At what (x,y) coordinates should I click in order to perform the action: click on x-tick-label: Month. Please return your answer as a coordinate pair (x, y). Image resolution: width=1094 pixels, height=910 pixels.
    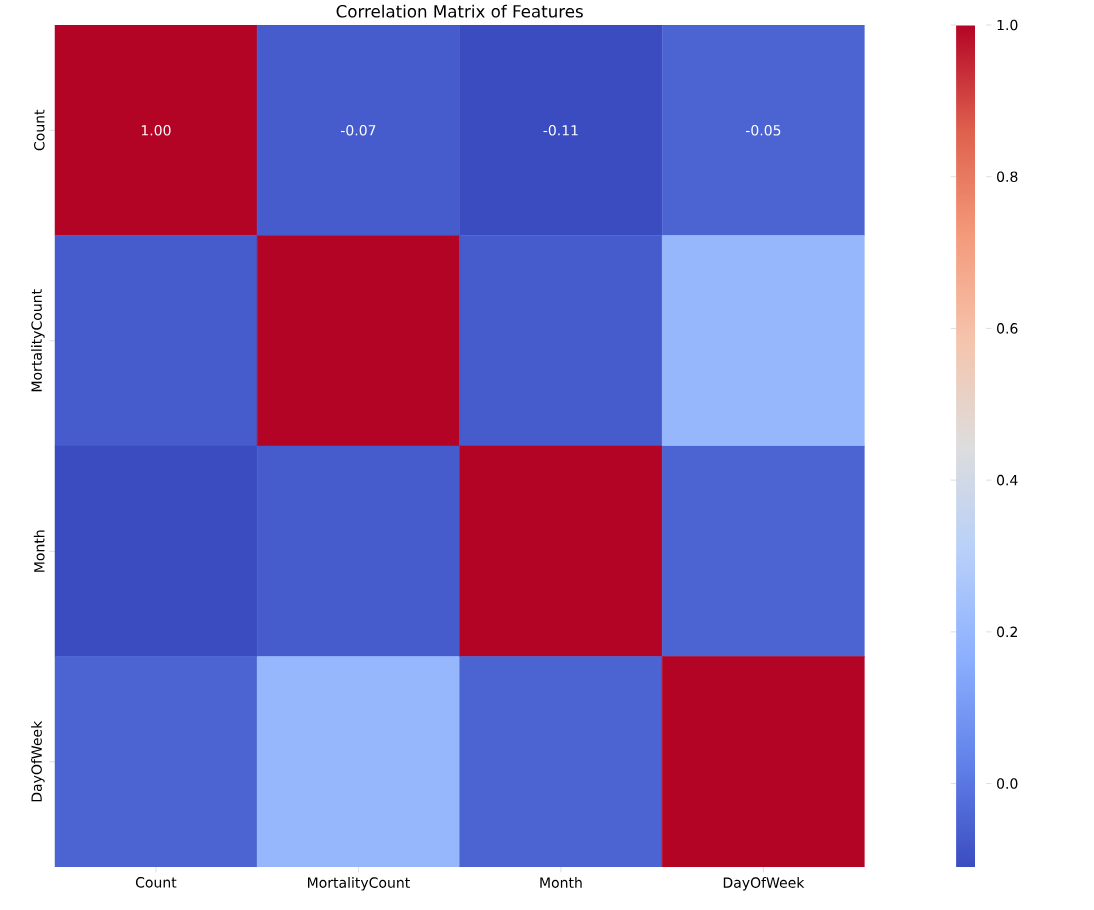
    Looking at the image, I should click on (561, 882).